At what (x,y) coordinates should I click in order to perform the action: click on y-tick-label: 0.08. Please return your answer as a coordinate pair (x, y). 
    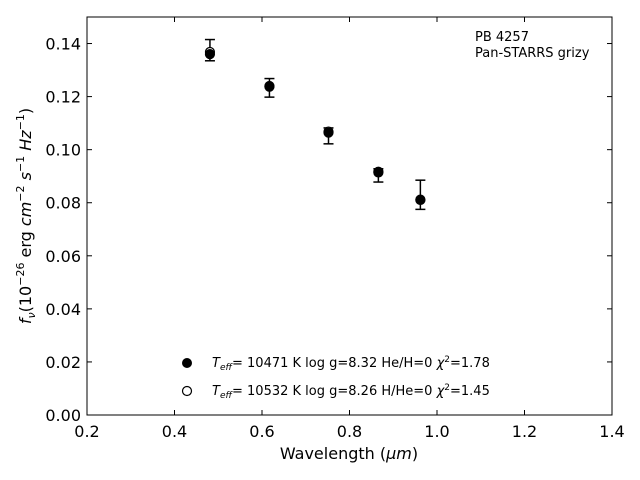
    Looking at the image, I should click on (63, 203).